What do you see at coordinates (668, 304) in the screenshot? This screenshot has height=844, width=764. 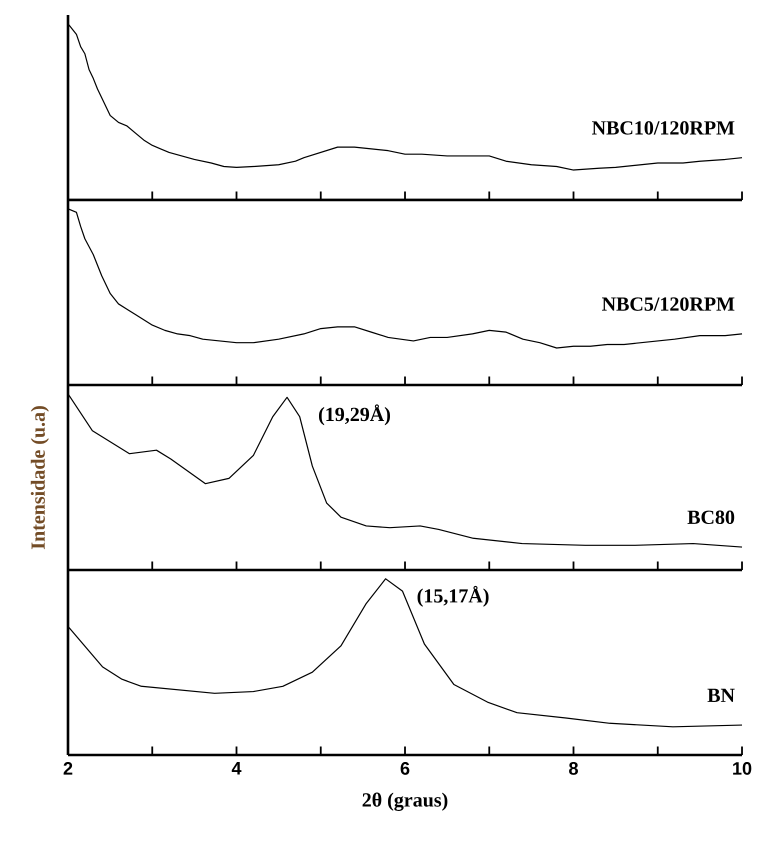 I see `series-label: NBC5/120RPM` at bounding box center [668, 304].